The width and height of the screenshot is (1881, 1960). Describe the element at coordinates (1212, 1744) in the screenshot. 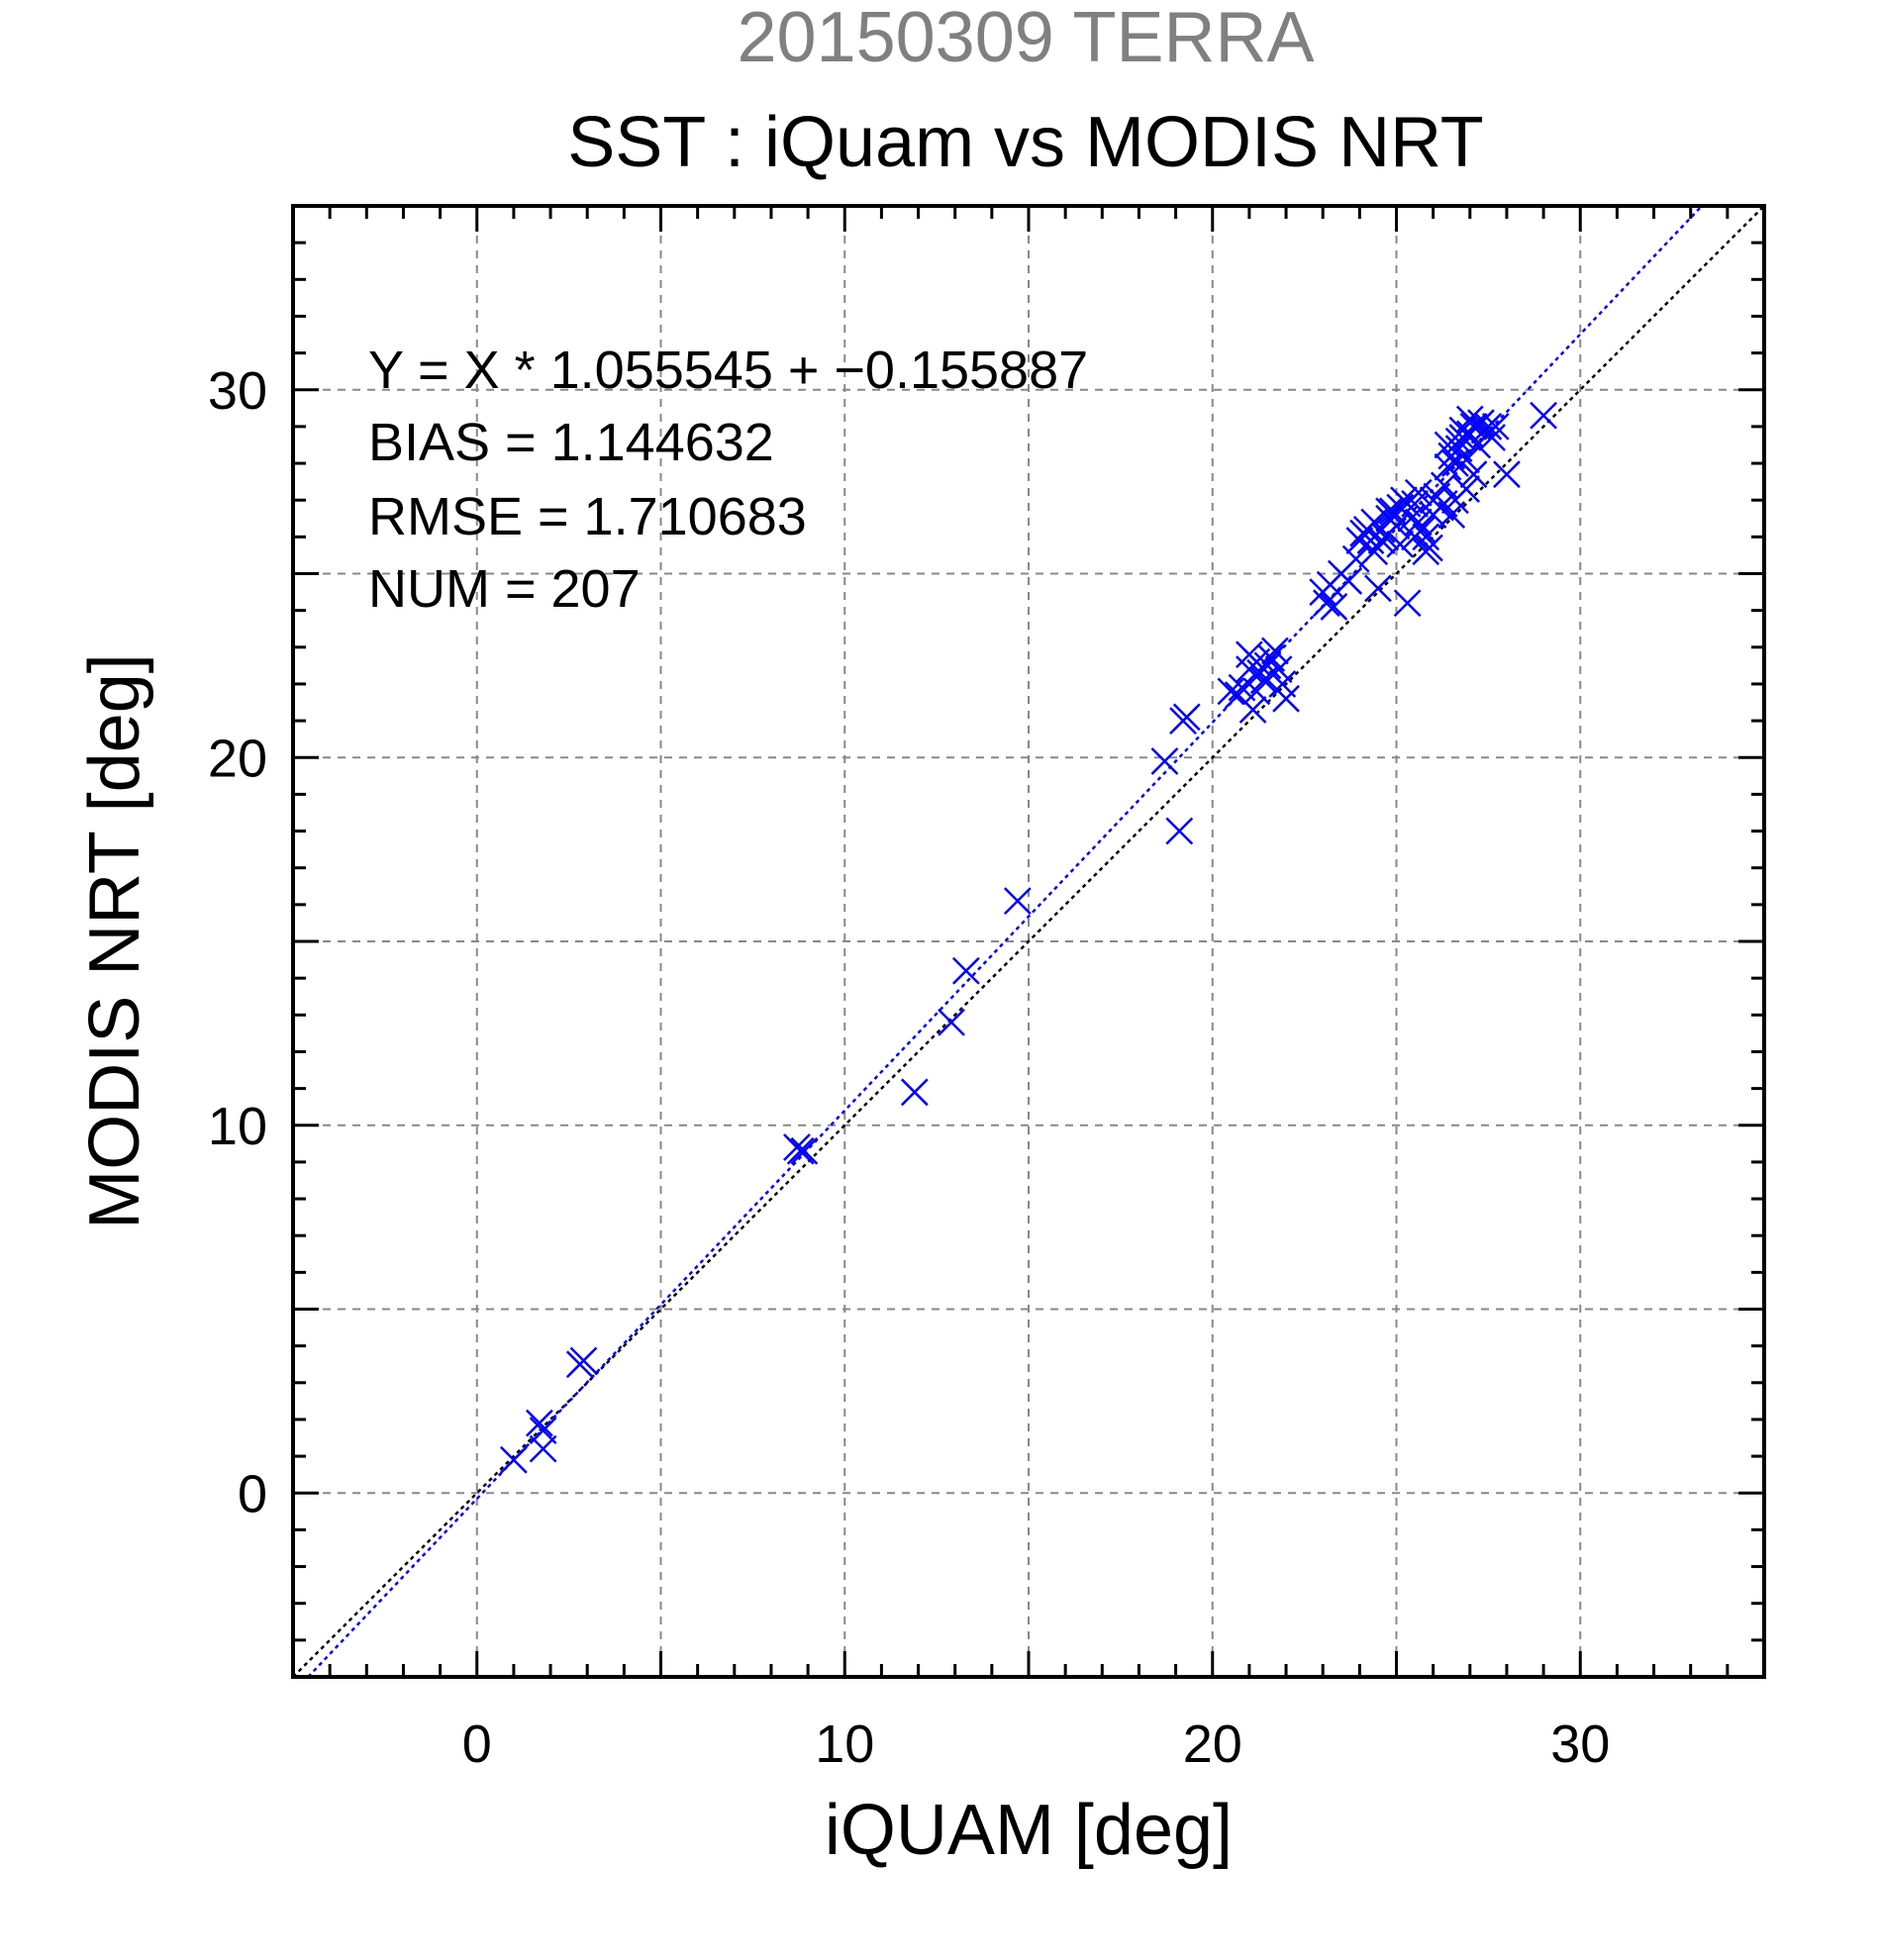

I see `x-tick-label: 20` at that location.